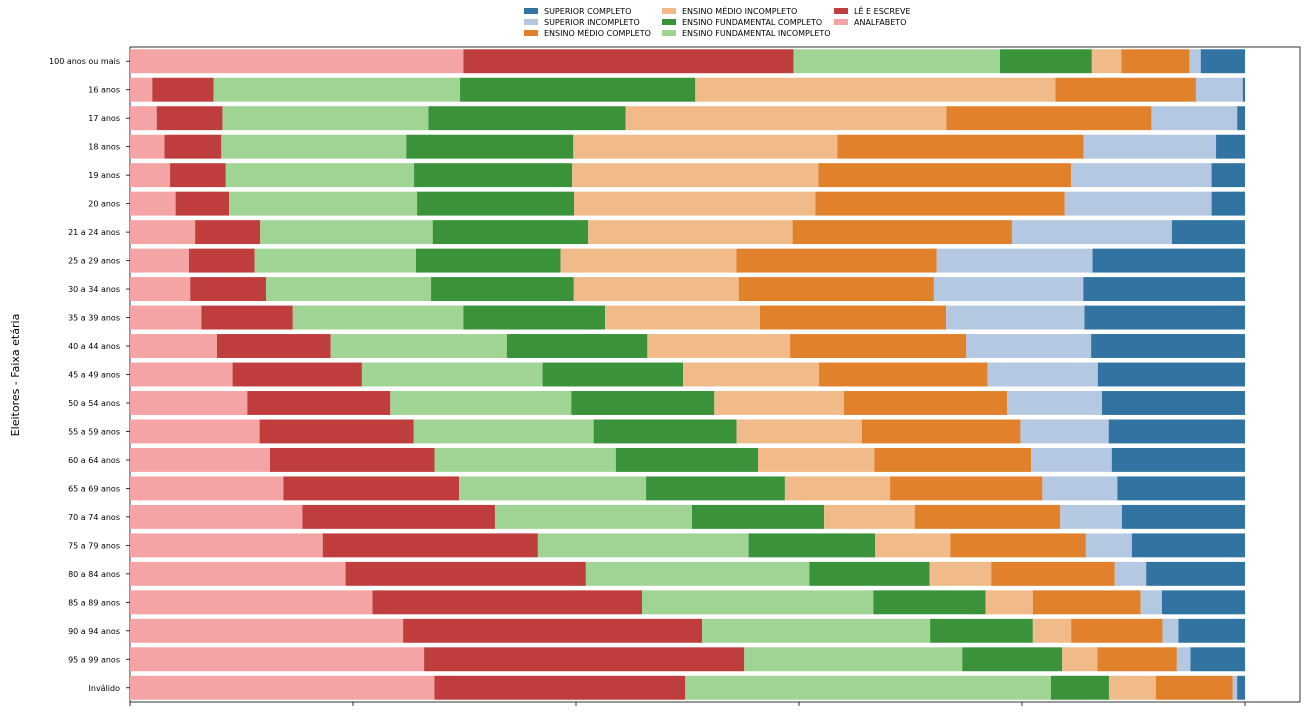 Image resolution: width=1312 pixels, height=717 pixels. Describe the element at coordinates (1045, 61) in the screenshot. I see `bar-100-anos-ou-mais-ensino-fundamental-completo` at that location.